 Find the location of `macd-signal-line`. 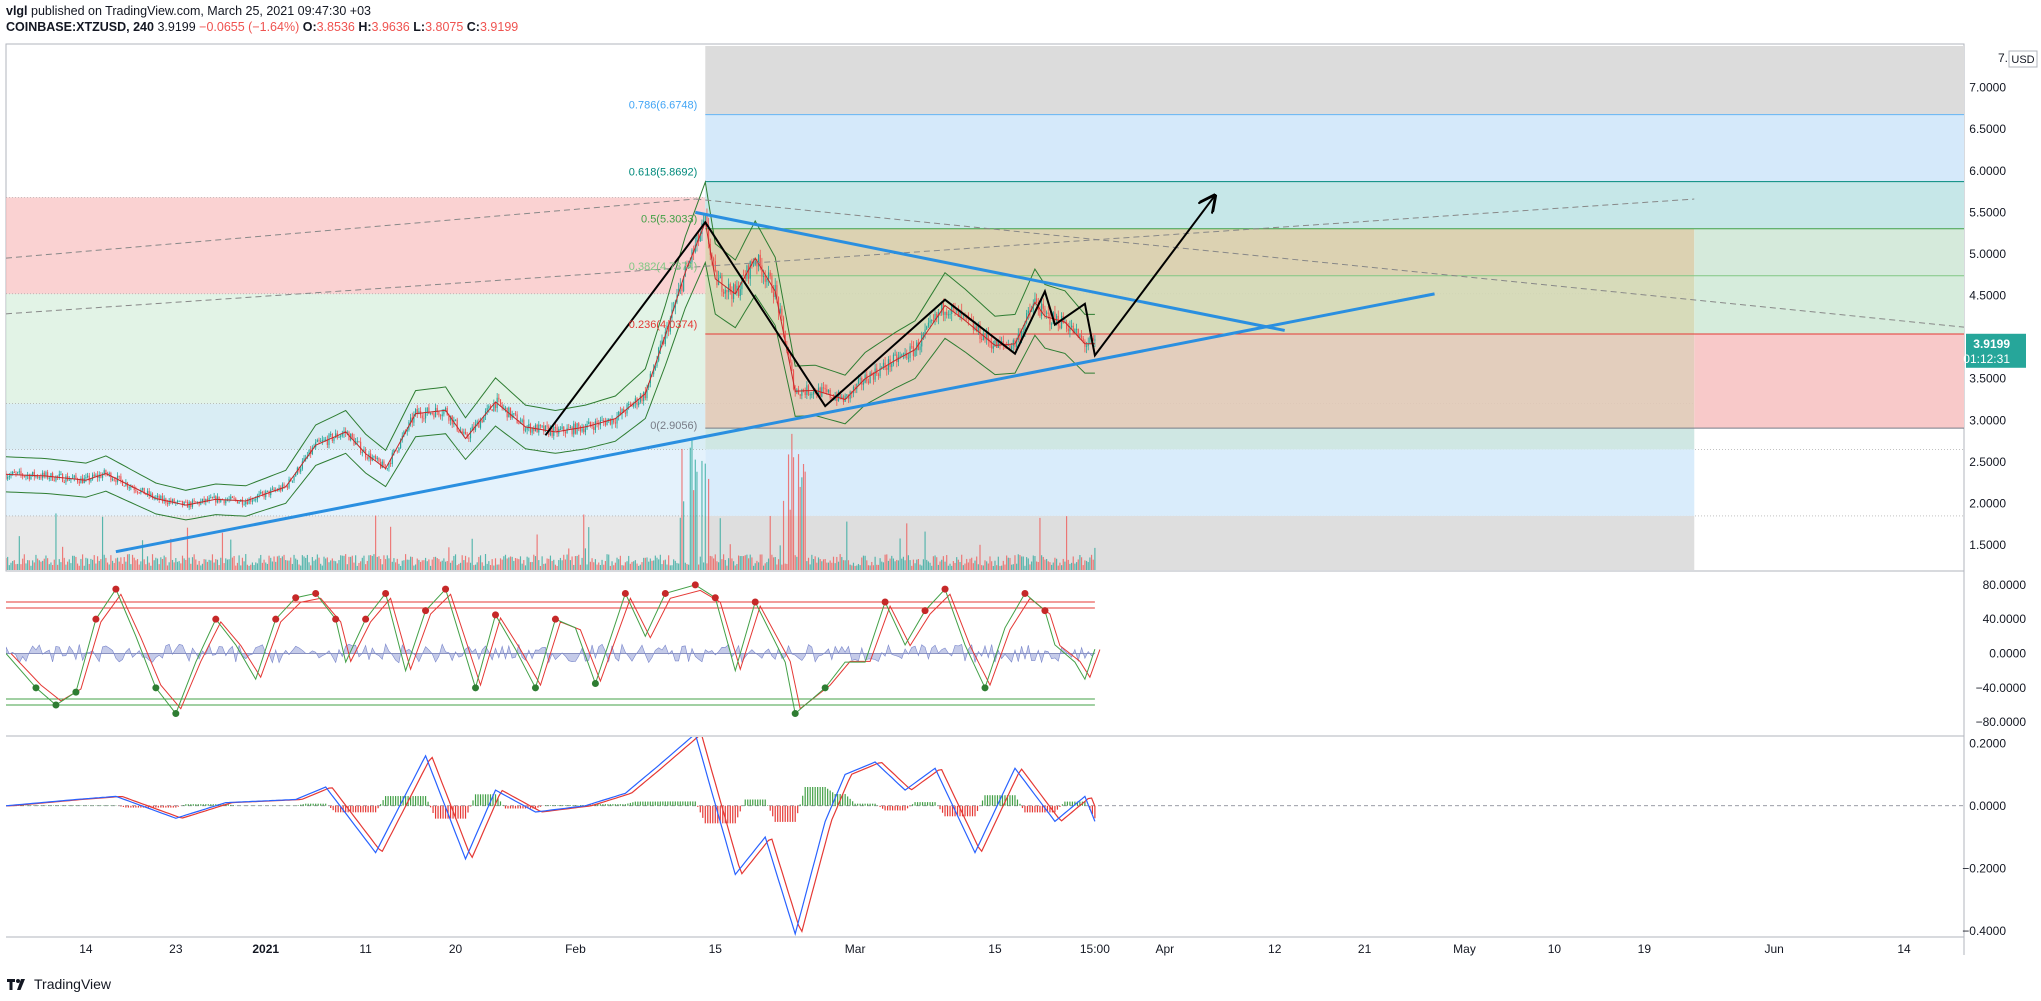

macd-signal-line is located at coordinates (551, 835).